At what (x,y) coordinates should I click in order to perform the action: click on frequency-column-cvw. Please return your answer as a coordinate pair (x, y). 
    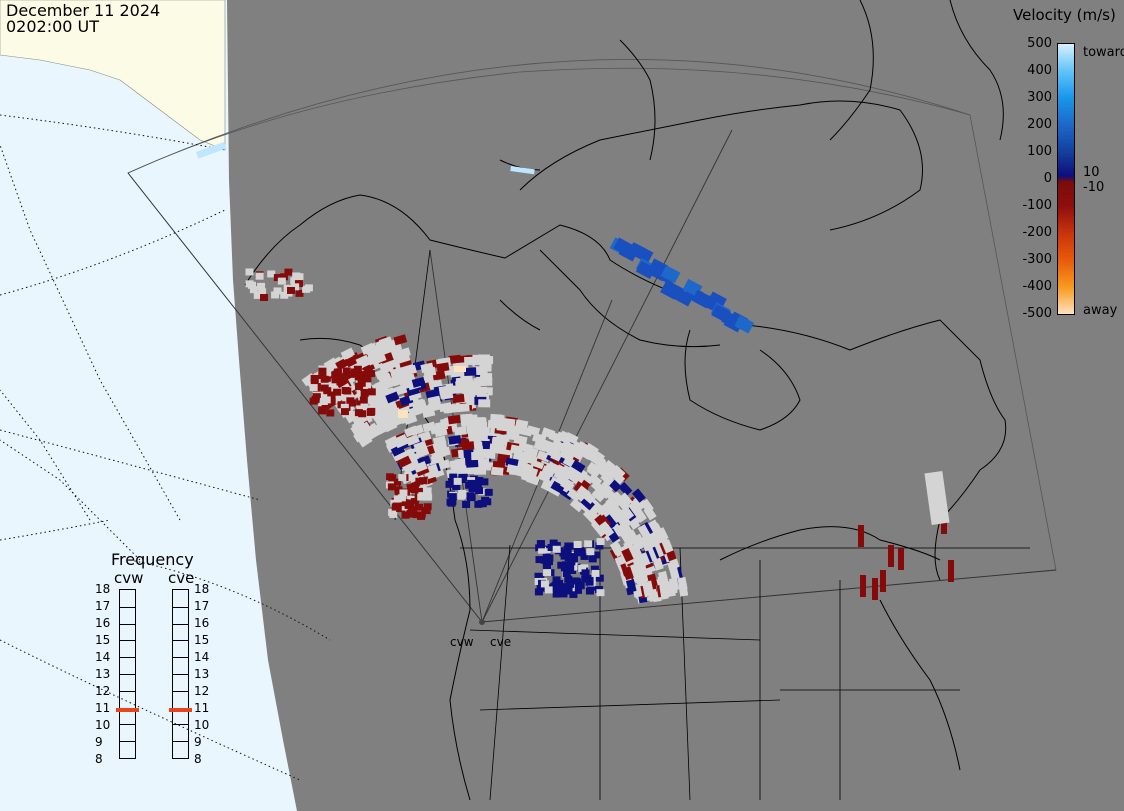
    Looking at the image, I should click on (127, 674).